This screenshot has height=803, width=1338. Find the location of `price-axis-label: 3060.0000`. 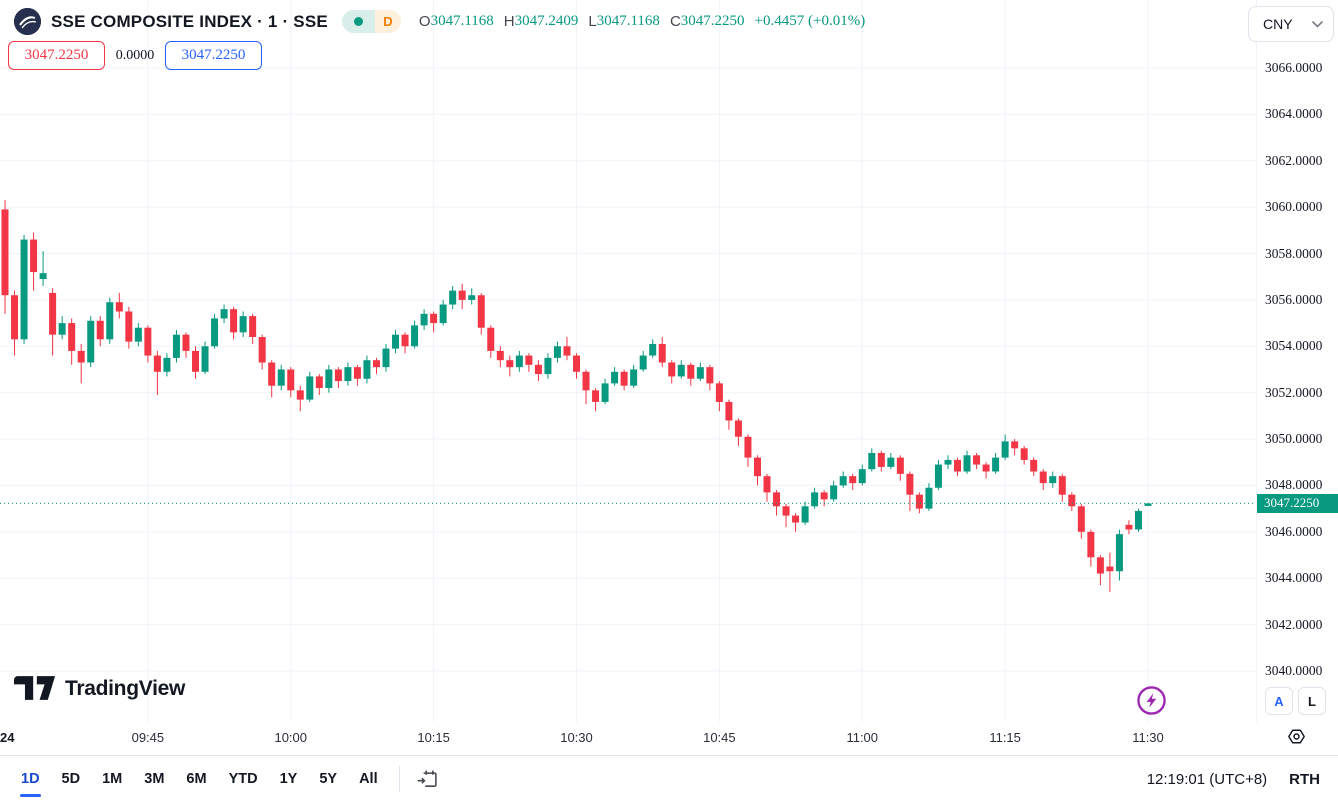

price-axis-label: 3060.0000 is located at coordinates (1294, 207).